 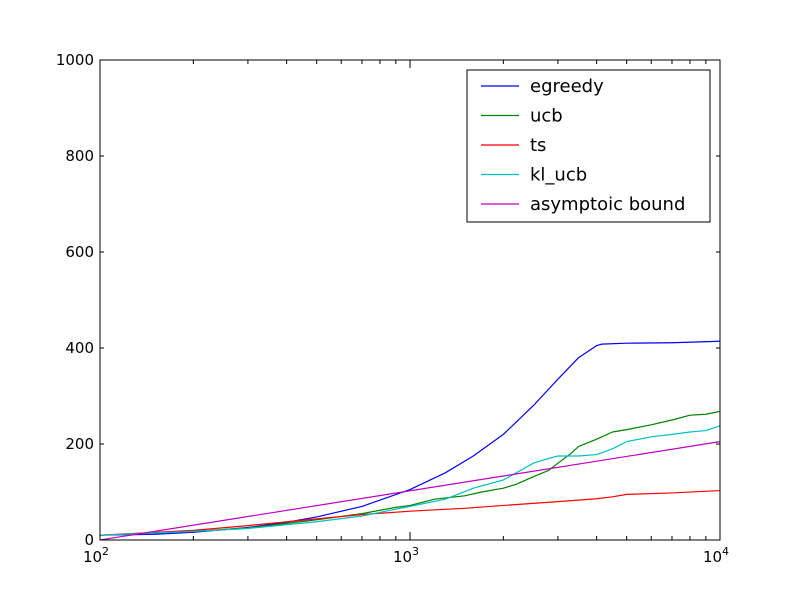 What do you see at coordinates (75, 60) in the screenshot?
I see `y-tick-label: 1000` at bounding box center [75, 60].